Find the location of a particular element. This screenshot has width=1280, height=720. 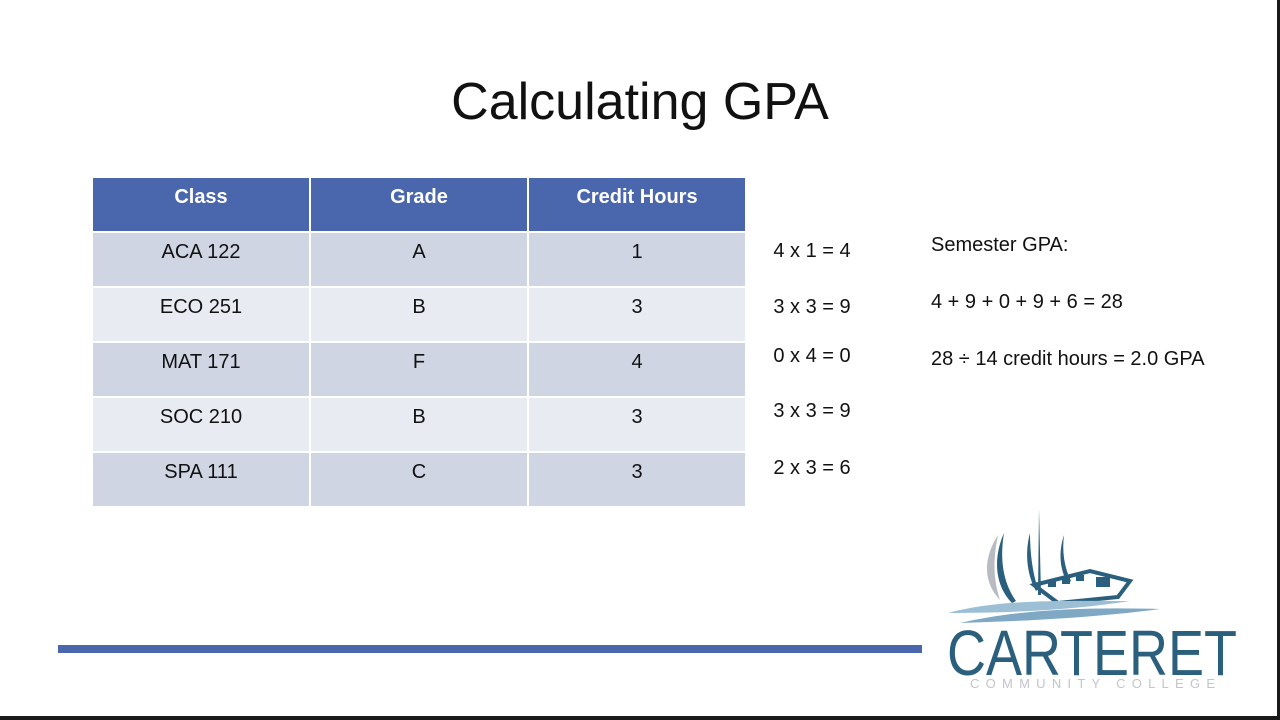

cell-class: MAT 171 is located at coordinates (201, 369).